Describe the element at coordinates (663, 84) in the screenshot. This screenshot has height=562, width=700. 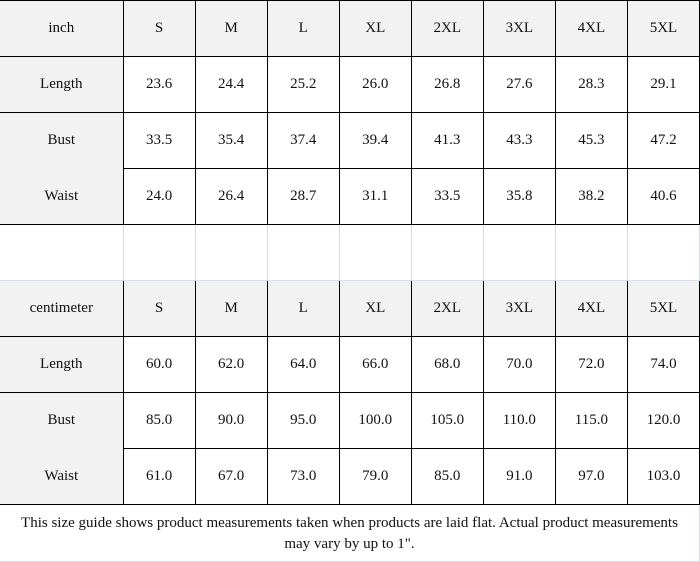
I see `measurement-value: 29.1` at that location.